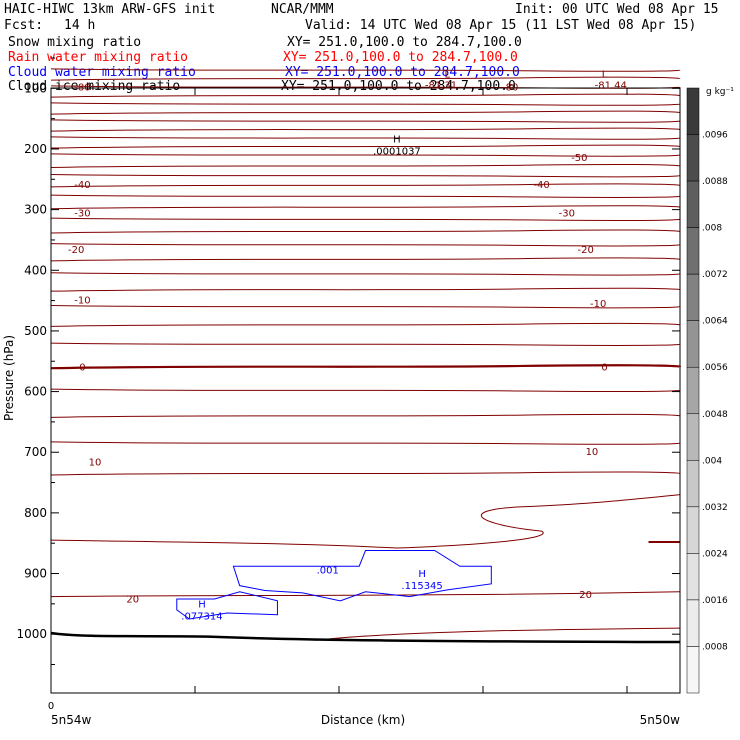 The height and width of the screenshot is (740, 740). Describe the element at coordinates (611, 86) in the screenshot. I see `isotherm-label: -81.44` at that location.